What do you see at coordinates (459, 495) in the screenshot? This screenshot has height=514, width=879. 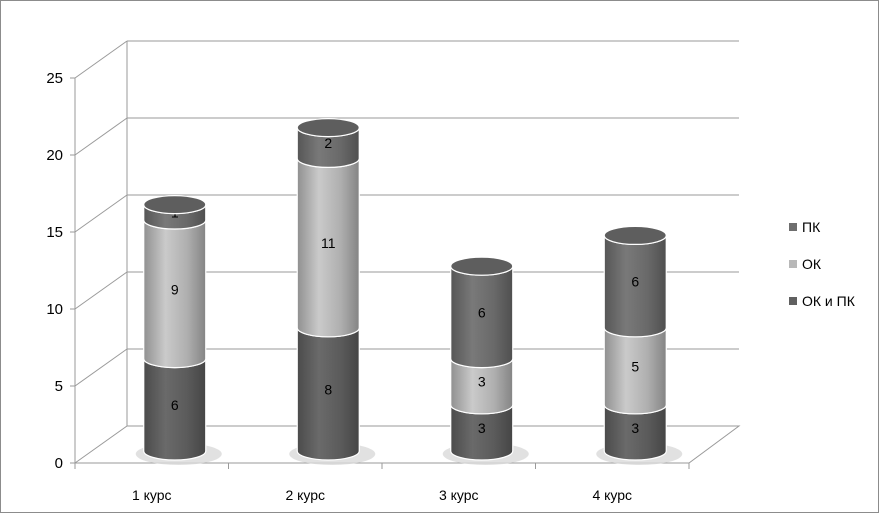 I see `x-tick-label: 3 курс` at bounding box center [459, 495].